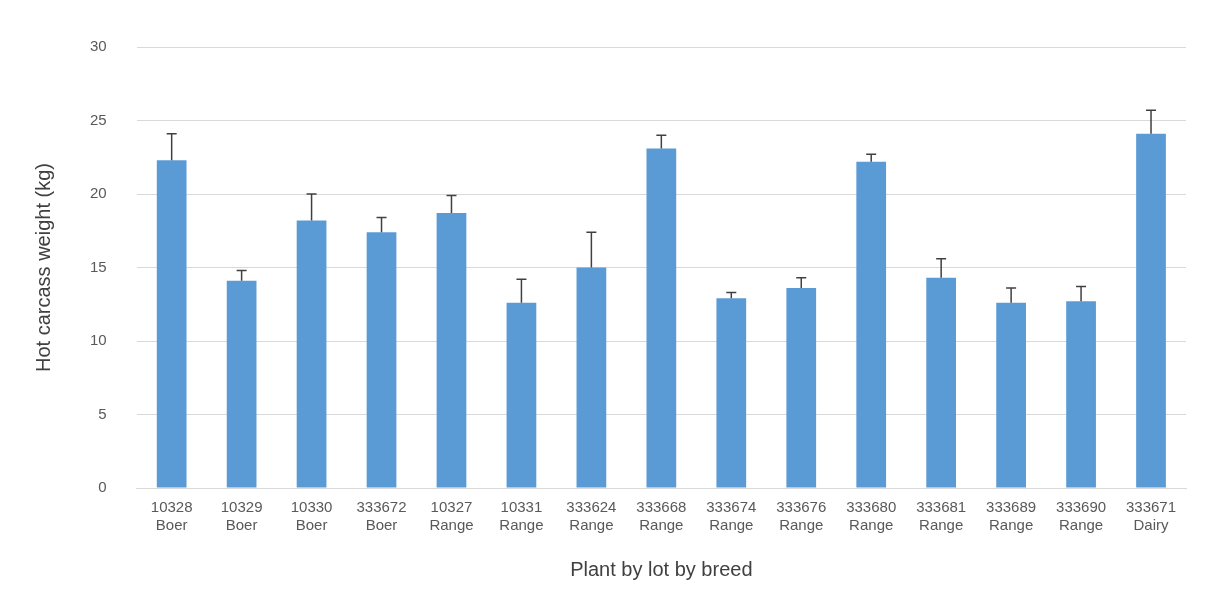 This screenshot has width=1214, height=604. What do you see at coordinates (98, 46) in the screenshot?
I see `y-tick-label: 30` at bounding box center [98, 46].